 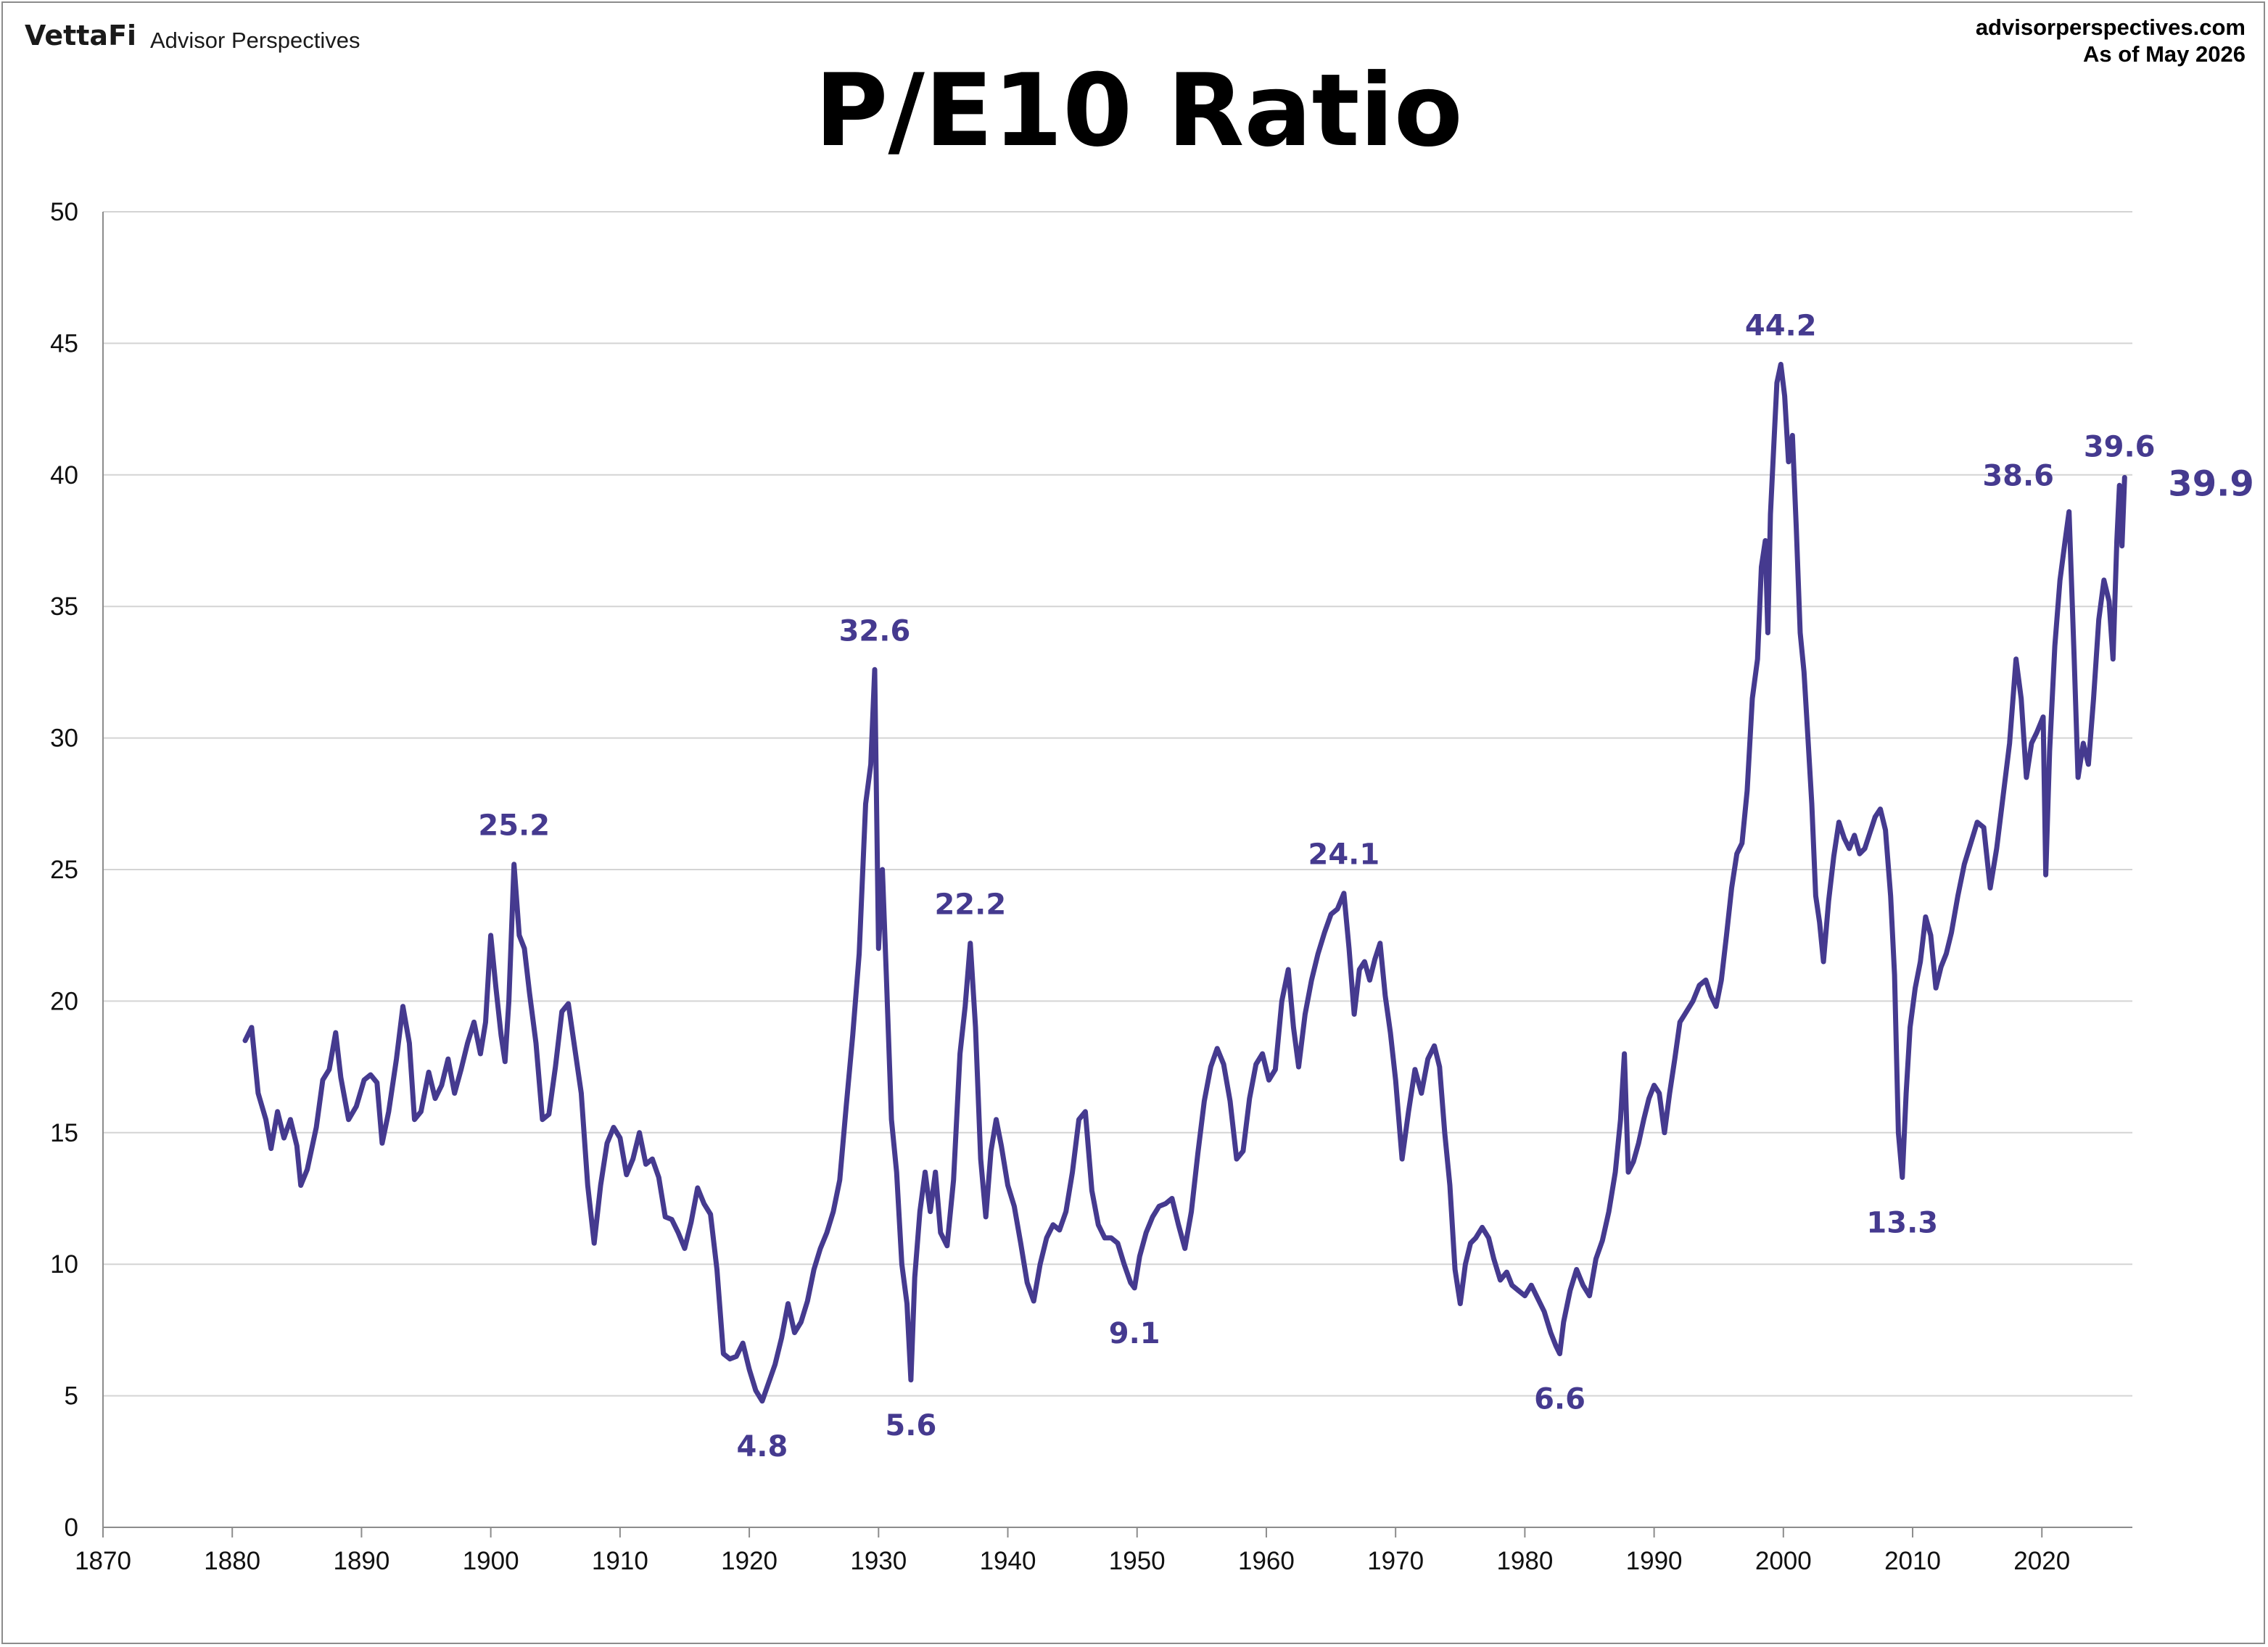 I want to click on y-tick-label: 45, so click(x=64, y=343).